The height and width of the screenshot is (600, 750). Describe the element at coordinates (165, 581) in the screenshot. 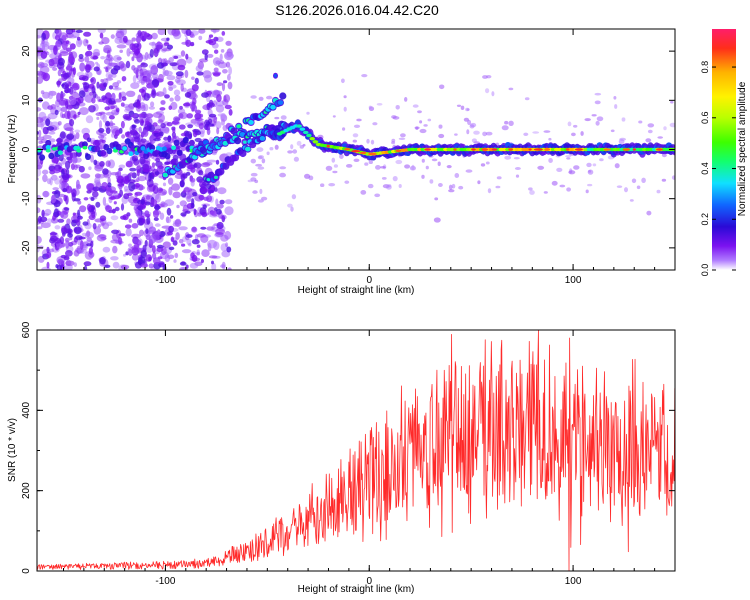

I see `x-tick-label: -100` at that location.